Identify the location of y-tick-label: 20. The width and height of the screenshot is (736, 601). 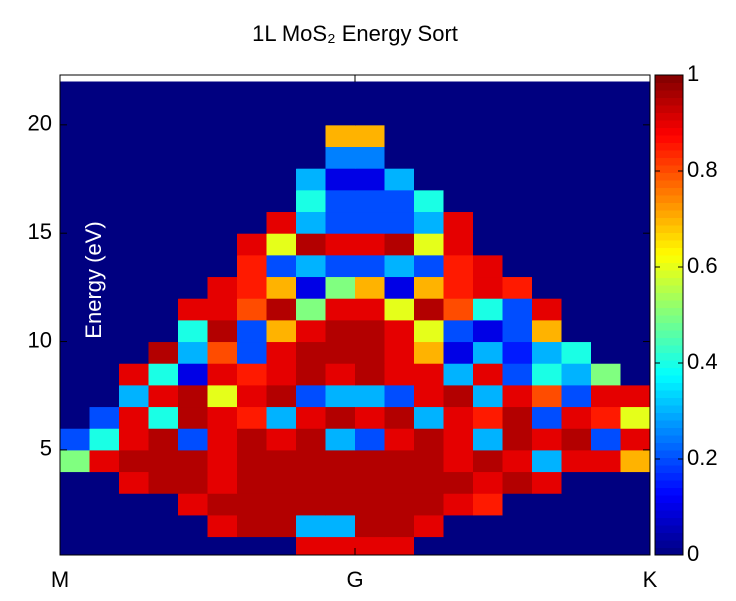
(40, 123).